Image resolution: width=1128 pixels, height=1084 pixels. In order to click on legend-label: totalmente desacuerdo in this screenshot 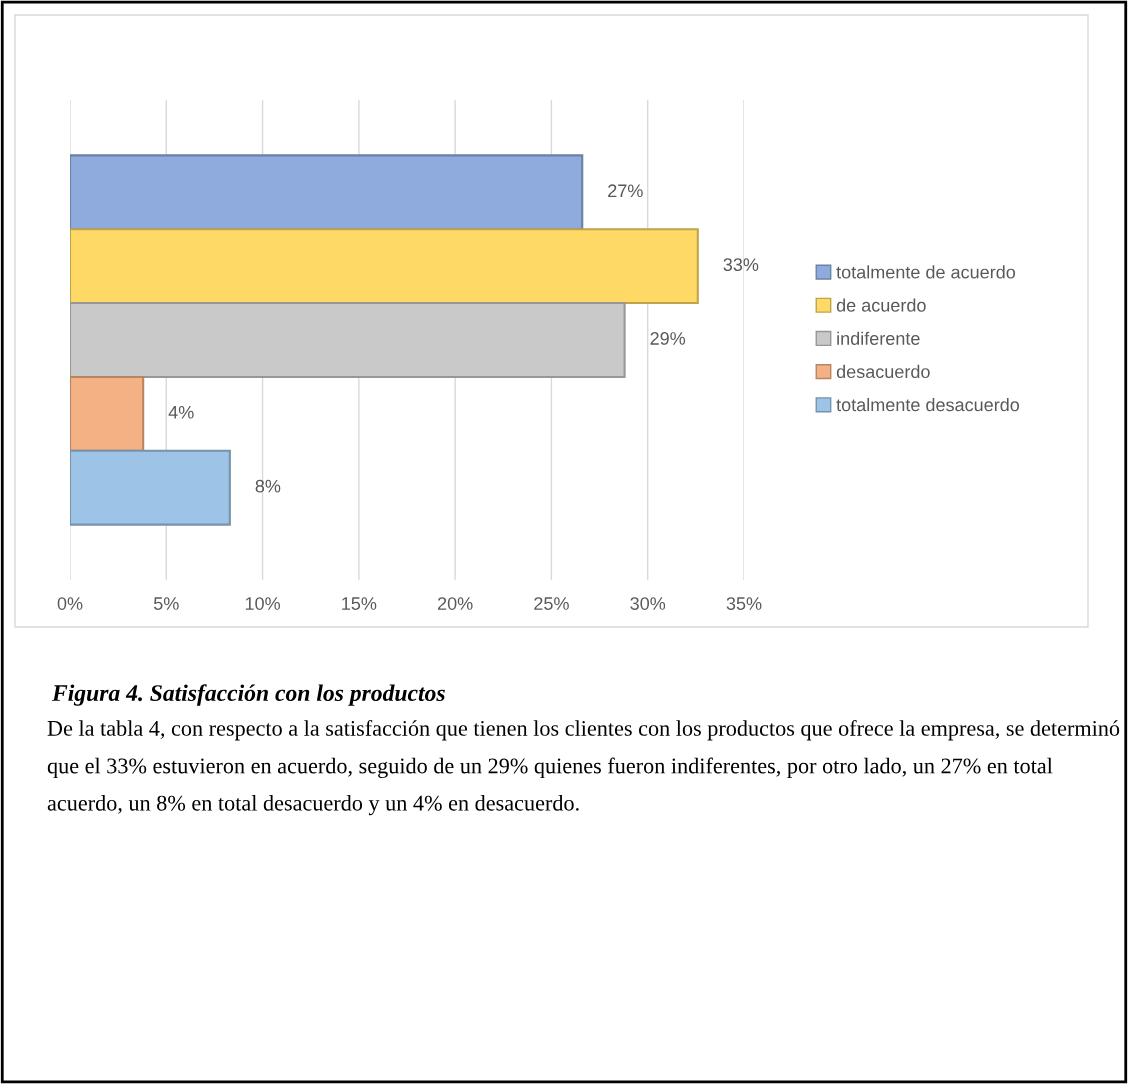, I will do `click(928, 404)`.